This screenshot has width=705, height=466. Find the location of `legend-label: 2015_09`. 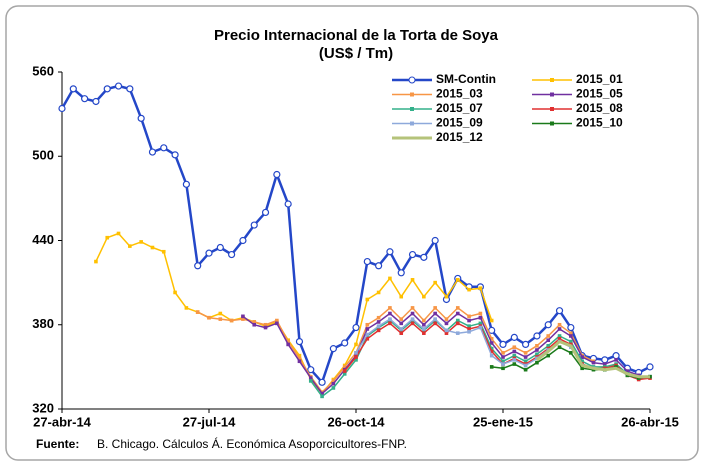

legend-label: 2015_09 is located at coordinates (459, 123).